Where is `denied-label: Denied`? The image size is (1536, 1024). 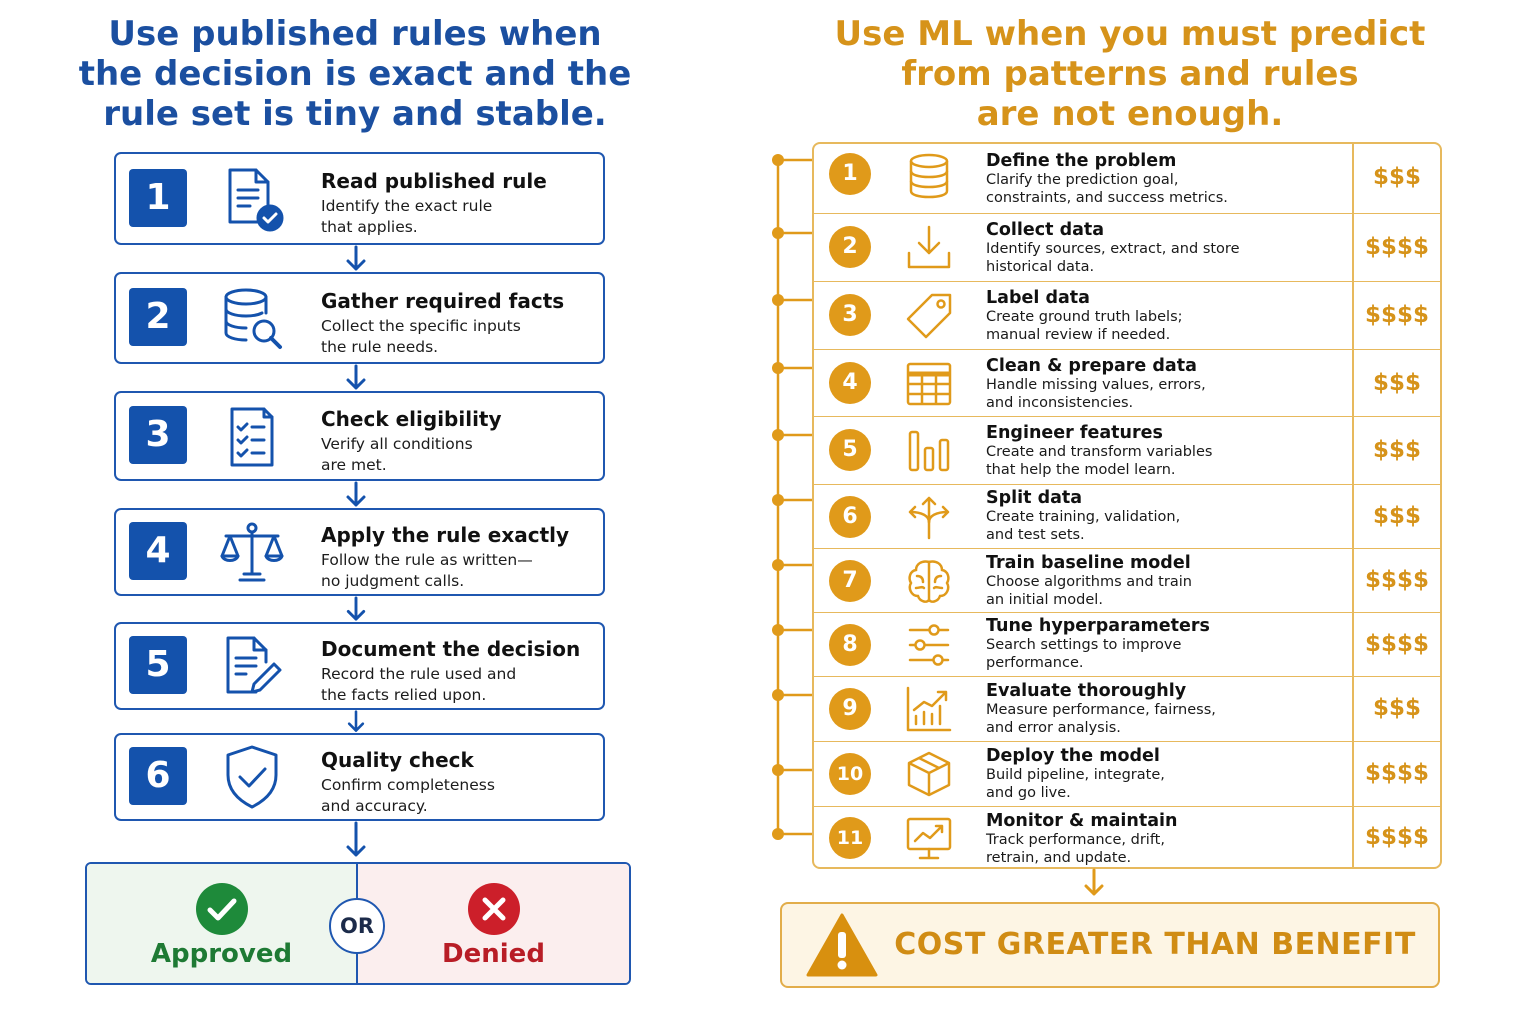 denied-label: Denied is located at coordinates (493, 954).